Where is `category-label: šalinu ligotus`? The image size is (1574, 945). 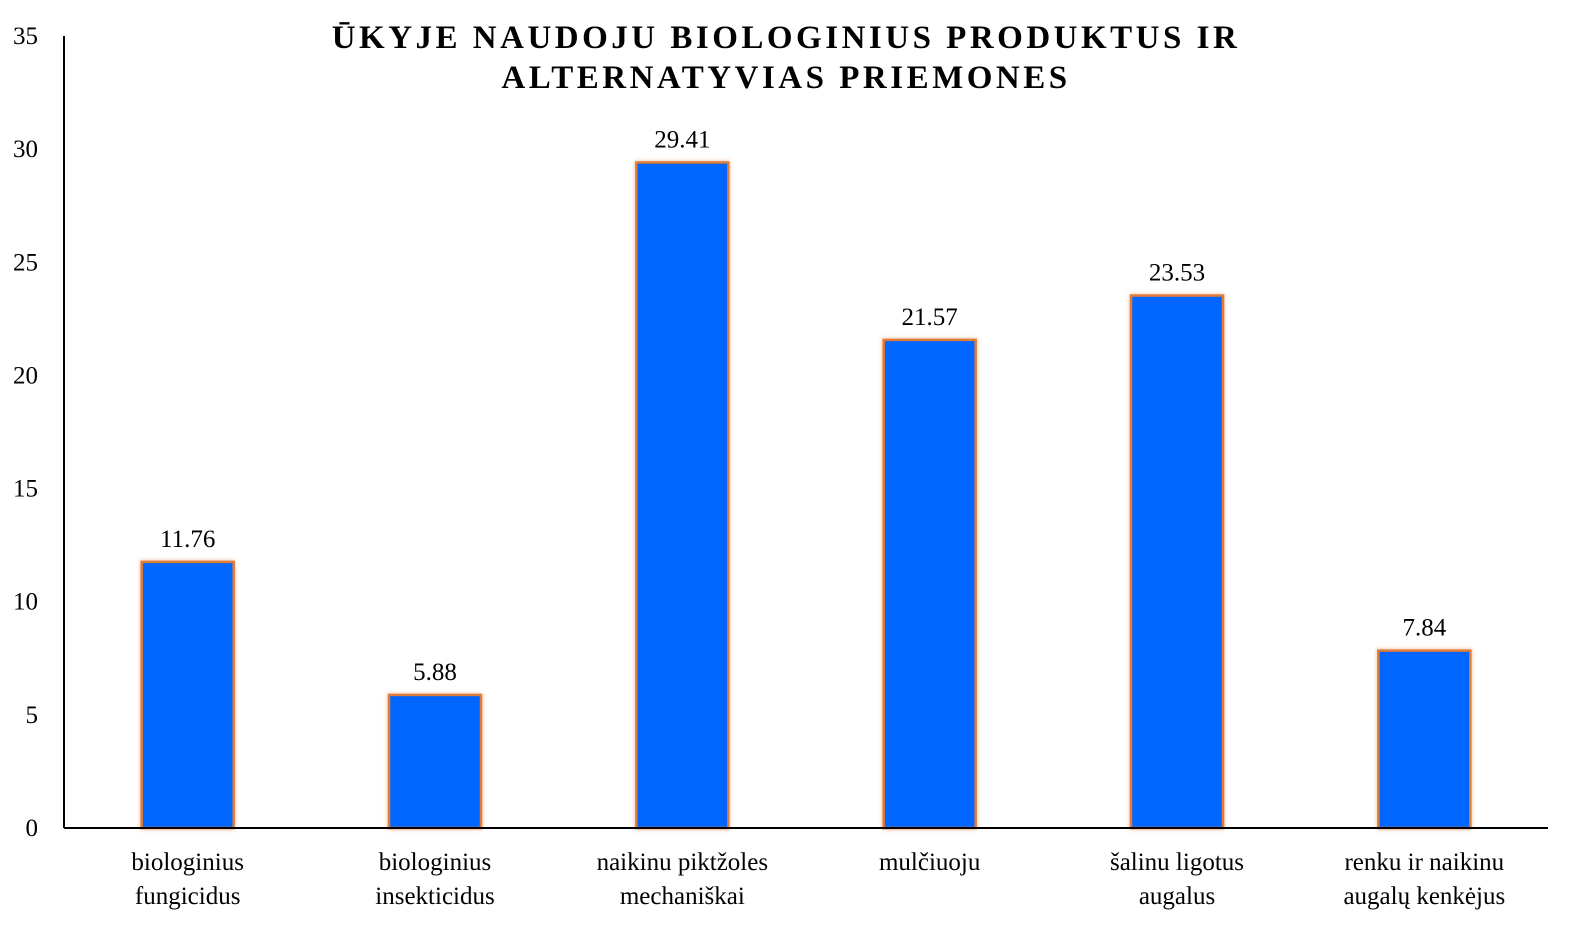
category-label: šalinu ligotus is located at coordinates (1177, 862).